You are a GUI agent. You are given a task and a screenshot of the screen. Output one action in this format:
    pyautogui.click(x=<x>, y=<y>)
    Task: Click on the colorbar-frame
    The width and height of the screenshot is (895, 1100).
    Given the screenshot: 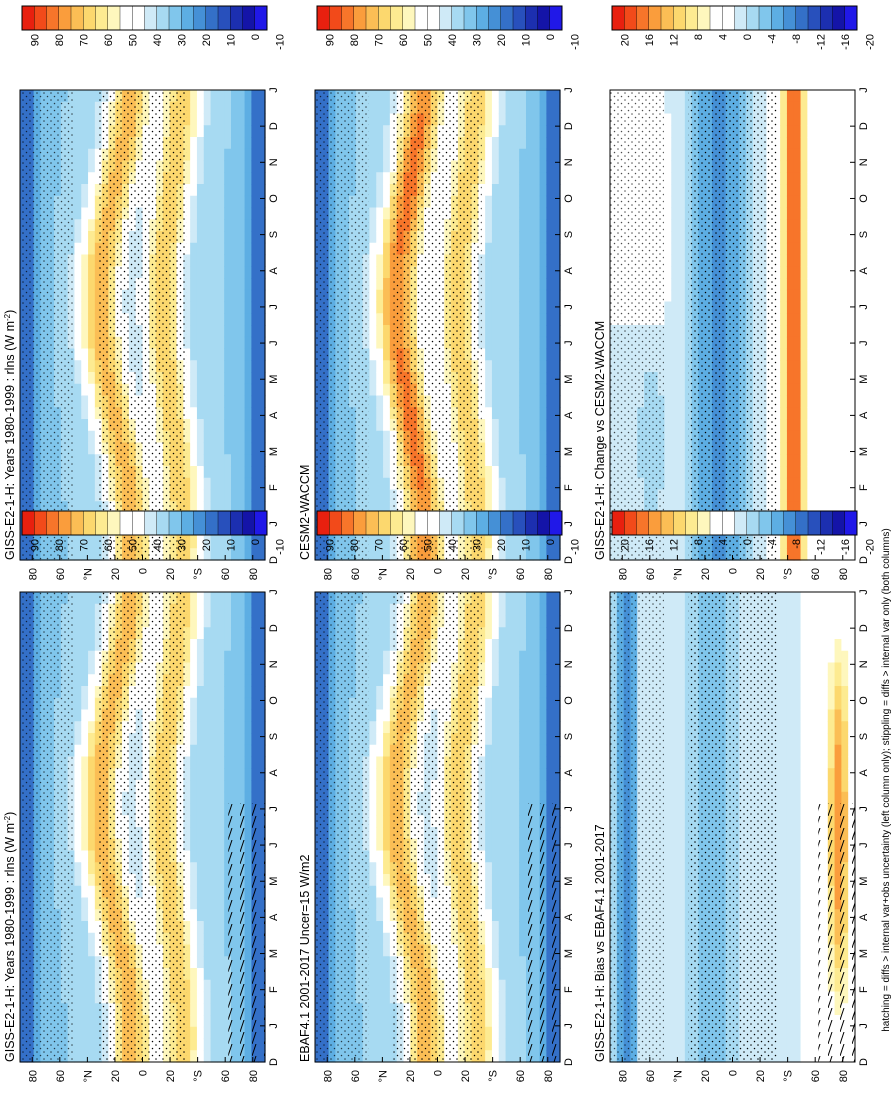 What is the action you would take?
    pyautogui.click(x=439, y=18)
    